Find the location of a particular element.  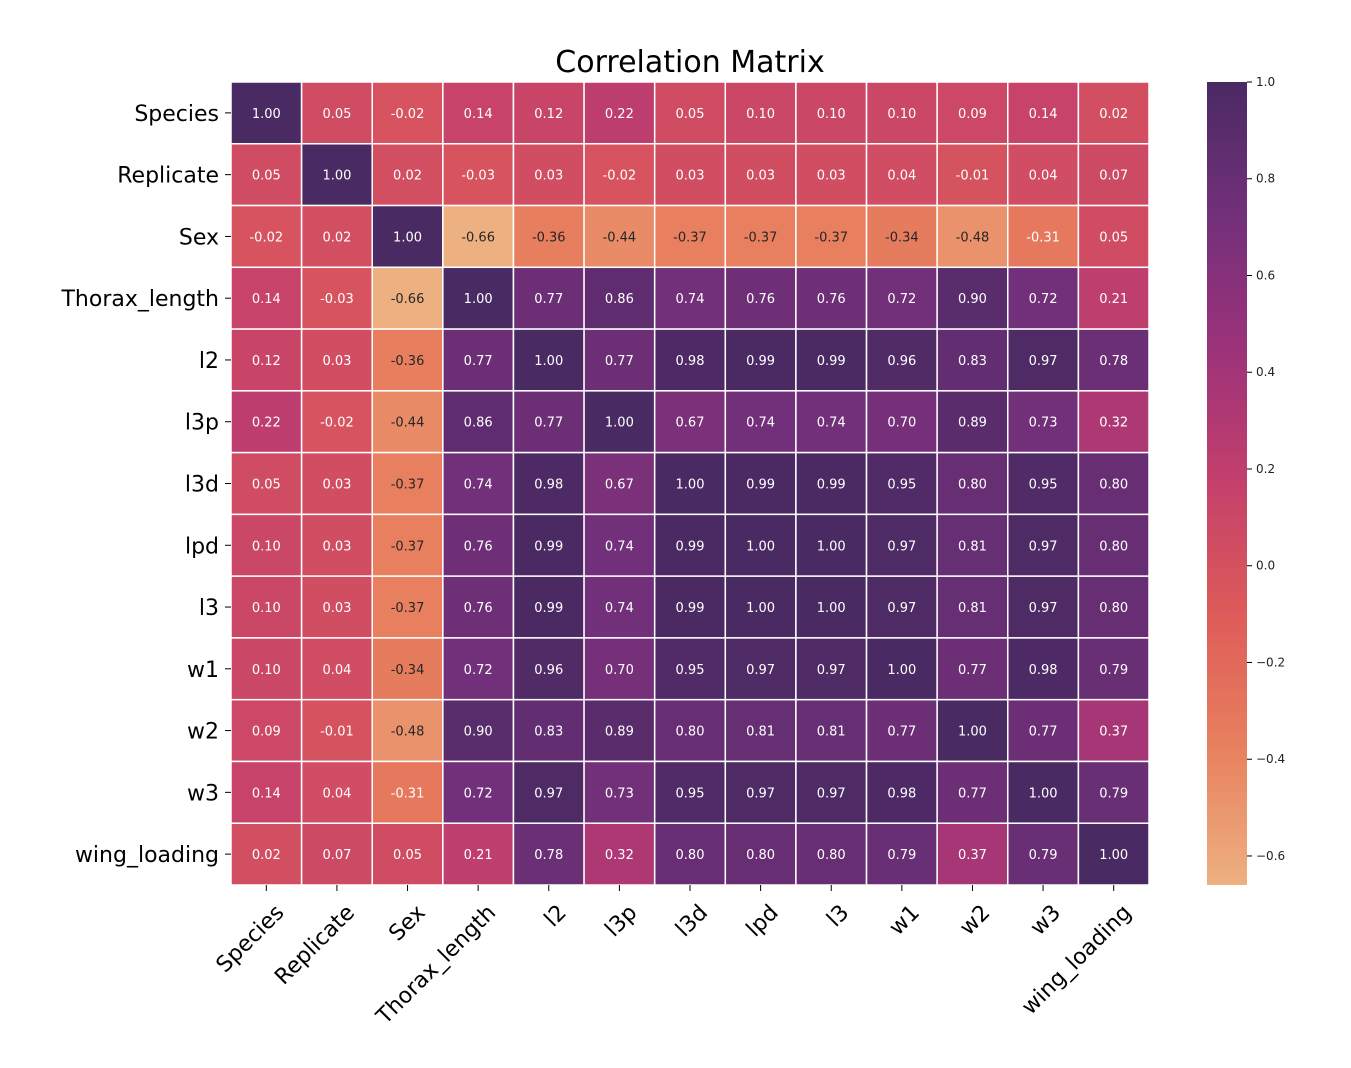

cell-value-label: 0.05 is located at coordinates (407, 855).